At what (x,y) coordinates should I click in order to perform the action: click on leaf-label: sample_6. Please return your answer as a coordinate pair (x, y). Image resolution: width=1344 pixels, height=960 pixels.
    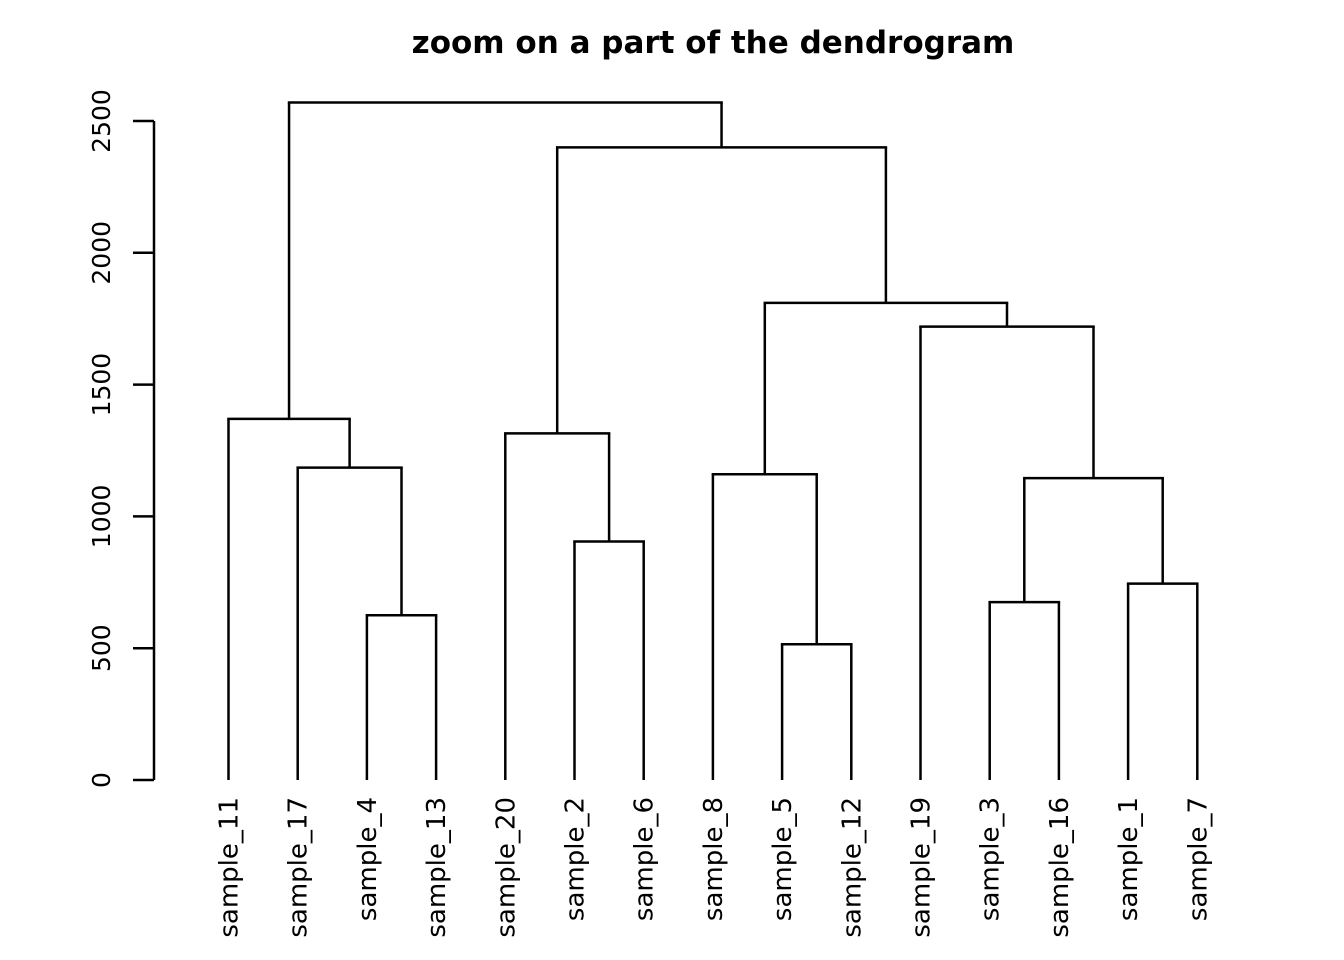
    Looking at the image, I should click on (645, 859).